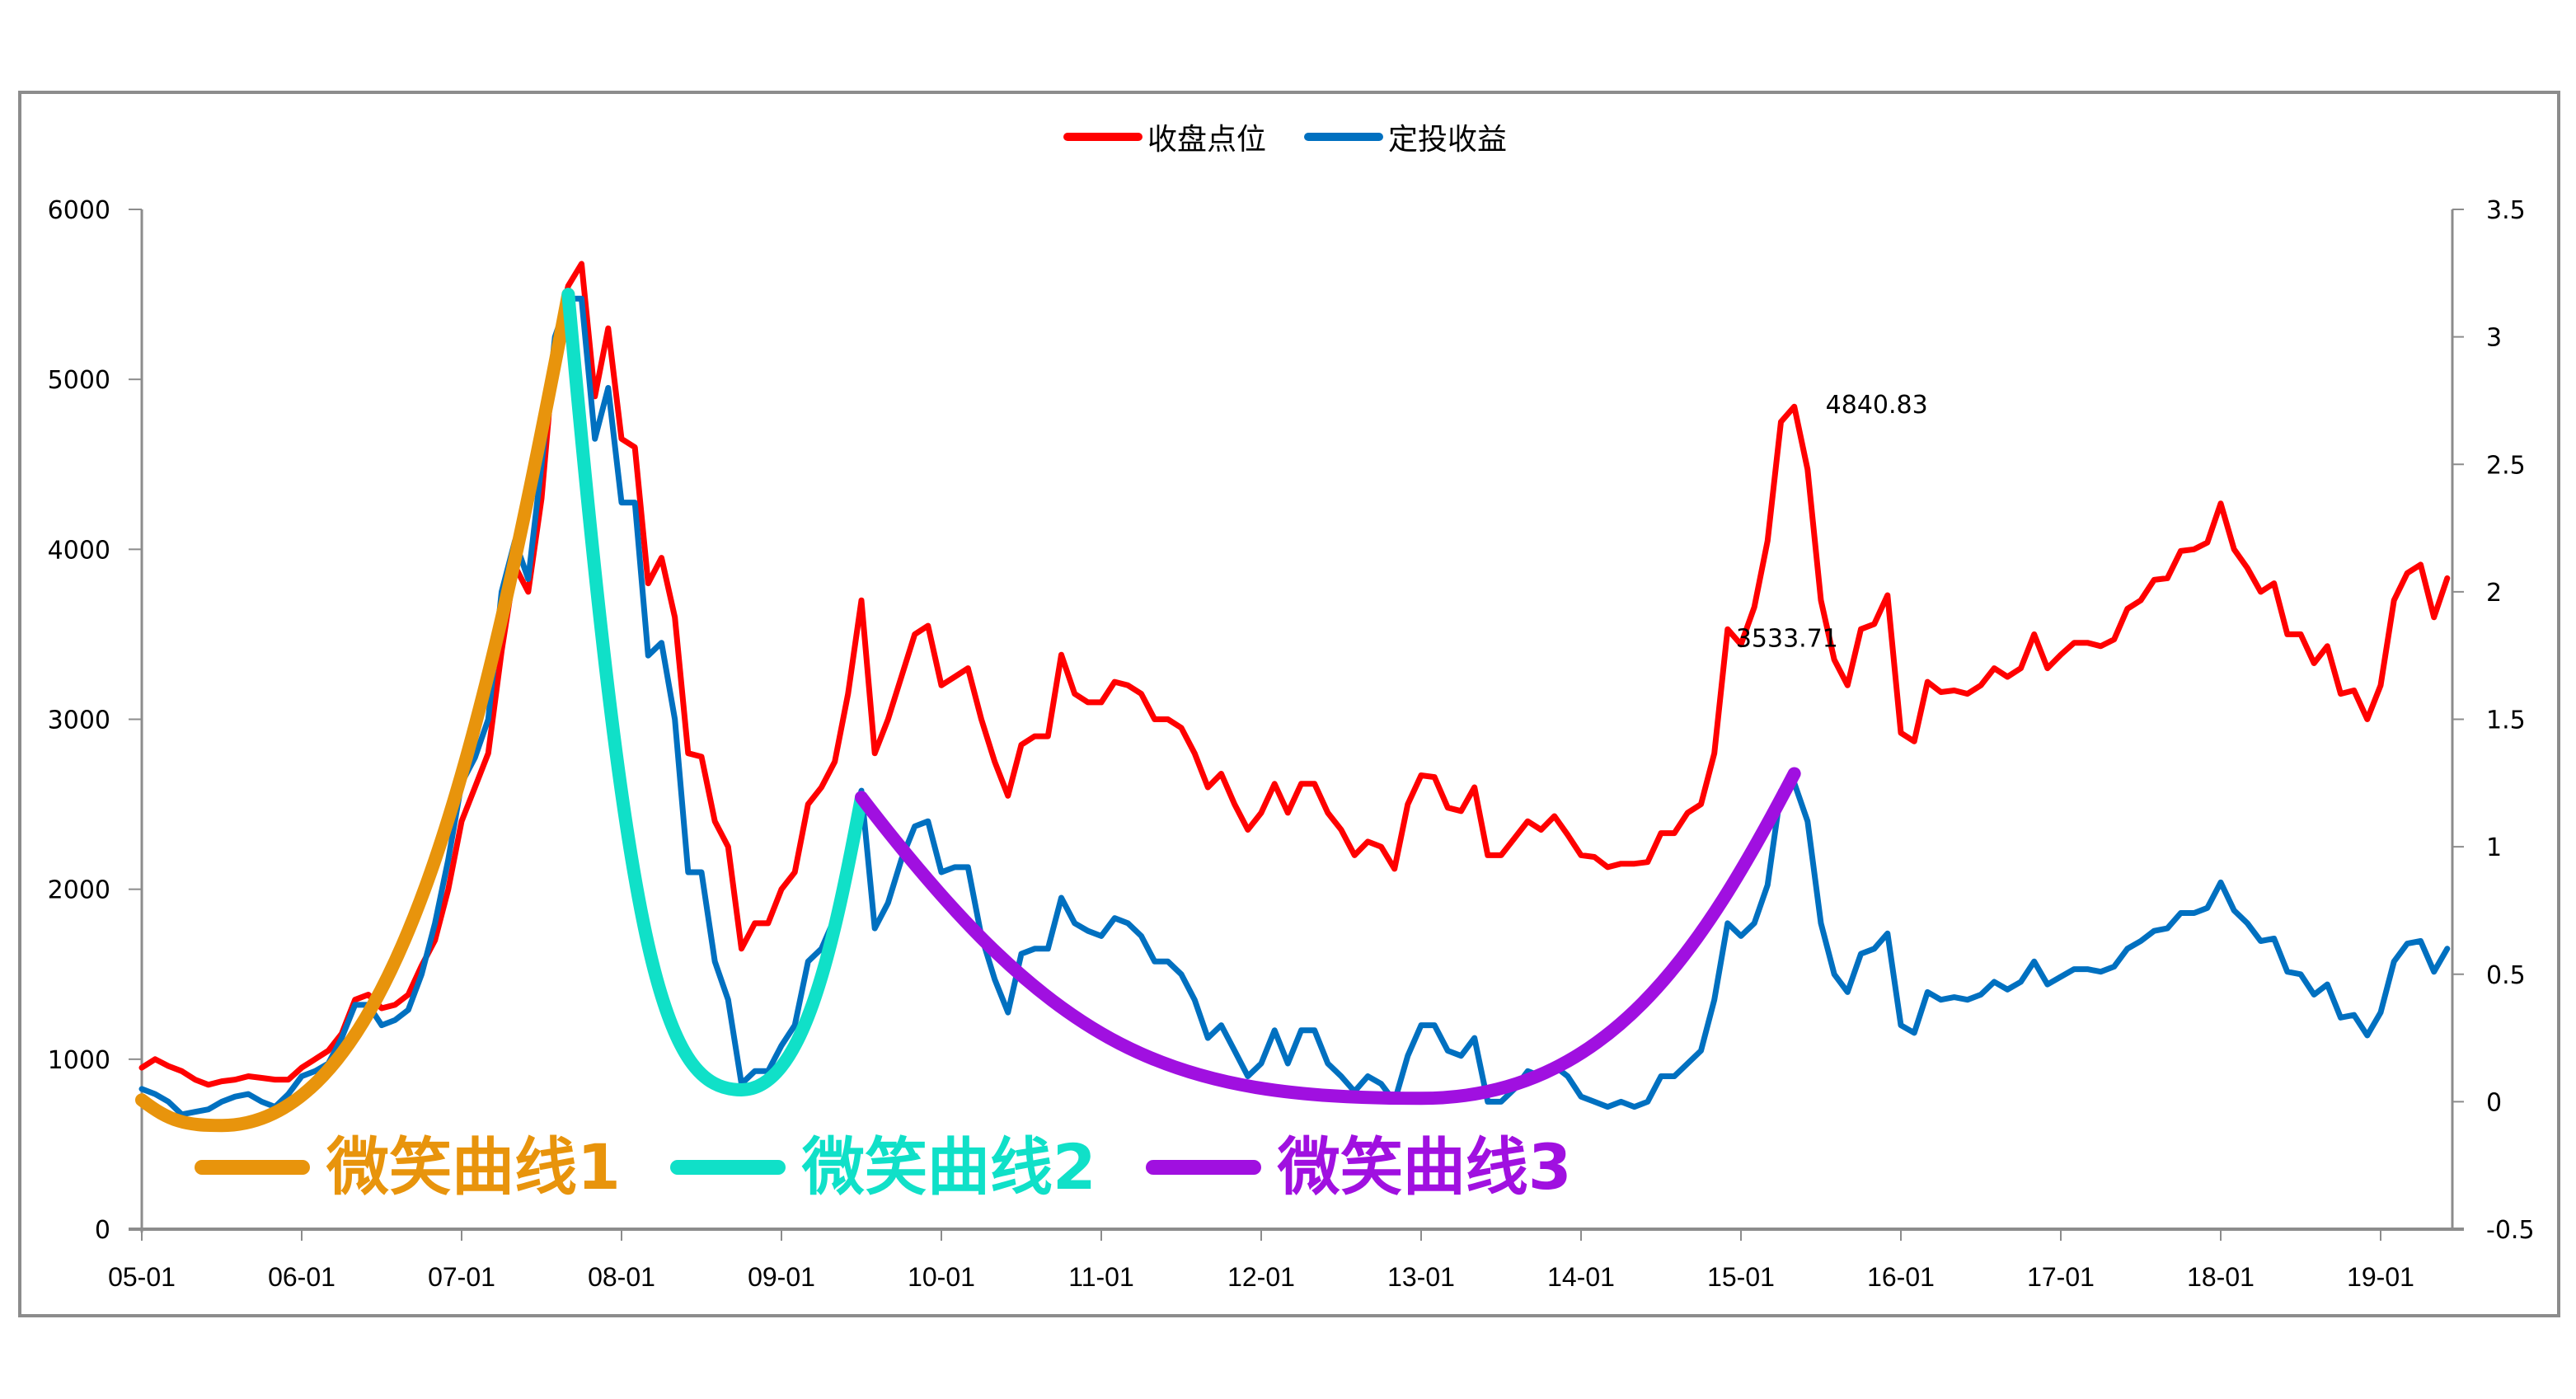 The image size is (2576, 1399). I want to click on x-axis-tick-label: 12-01, so click(1261, 1277).